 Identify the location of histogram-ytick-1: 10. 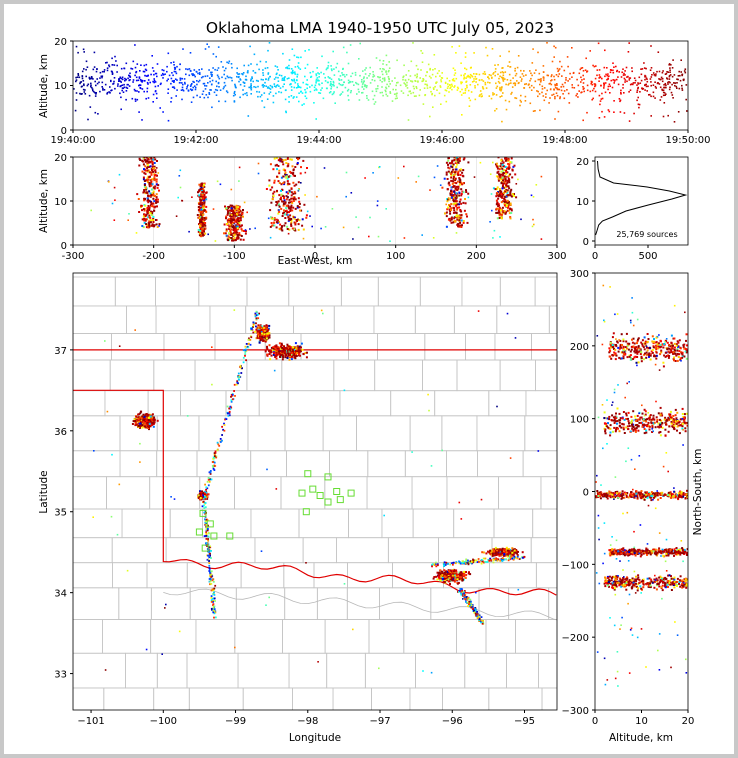
(582, 202).